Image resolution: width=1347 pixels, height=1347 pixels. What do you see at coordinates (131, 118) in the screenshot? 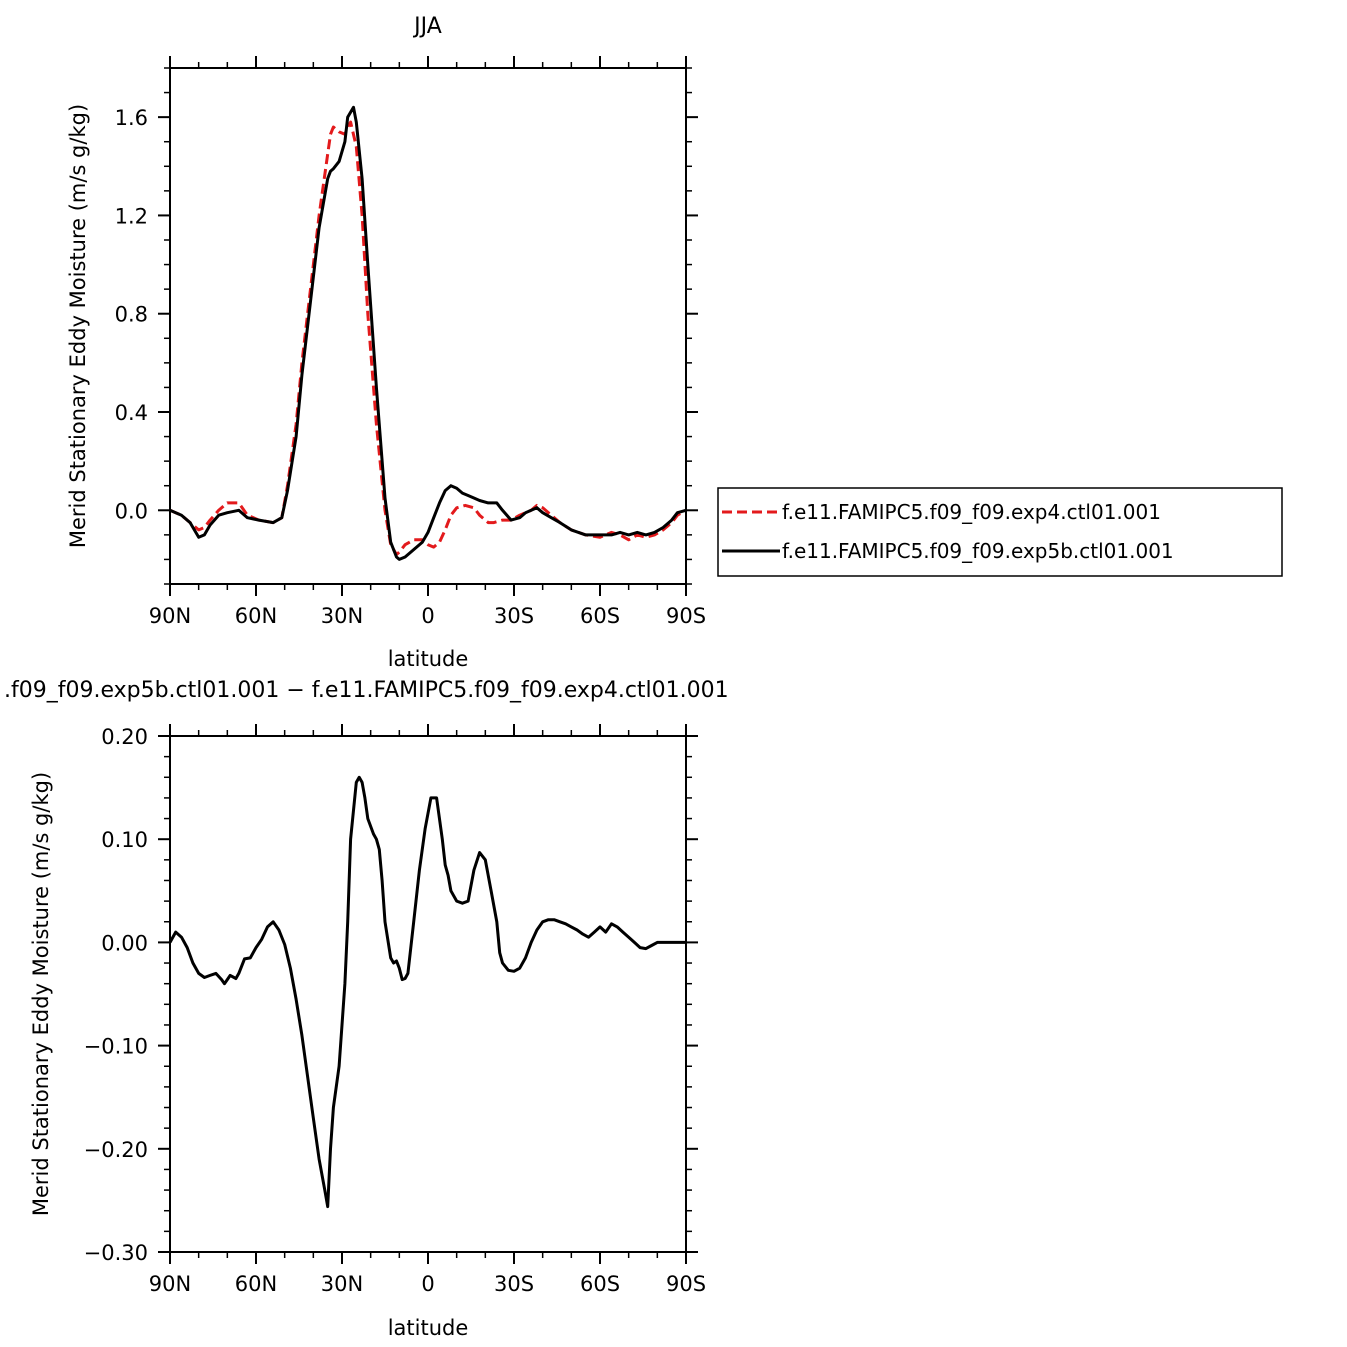
I see `top-ytick-label: 1.6` at bounding box center [131, 118].